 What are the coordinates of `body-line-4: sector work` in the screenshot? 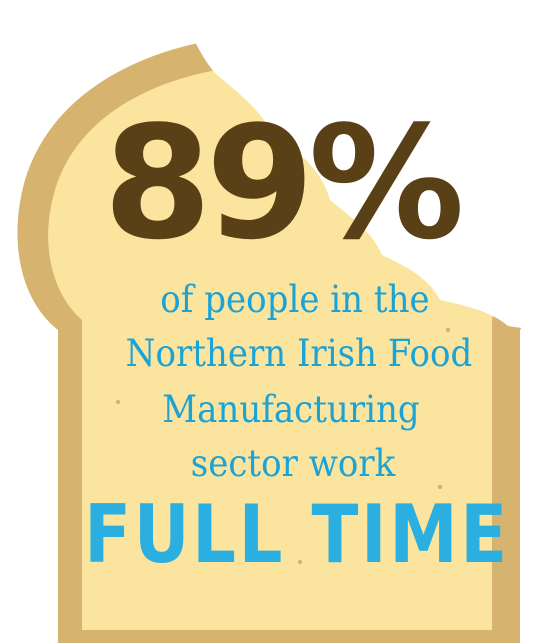 It's located at (293, 463).